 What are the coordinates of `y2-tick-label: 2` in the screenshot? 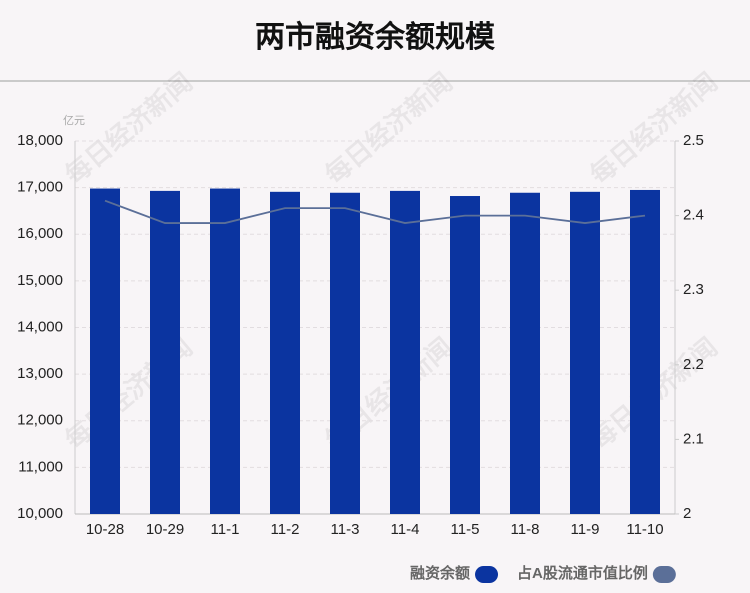 It's located at (687, 513).